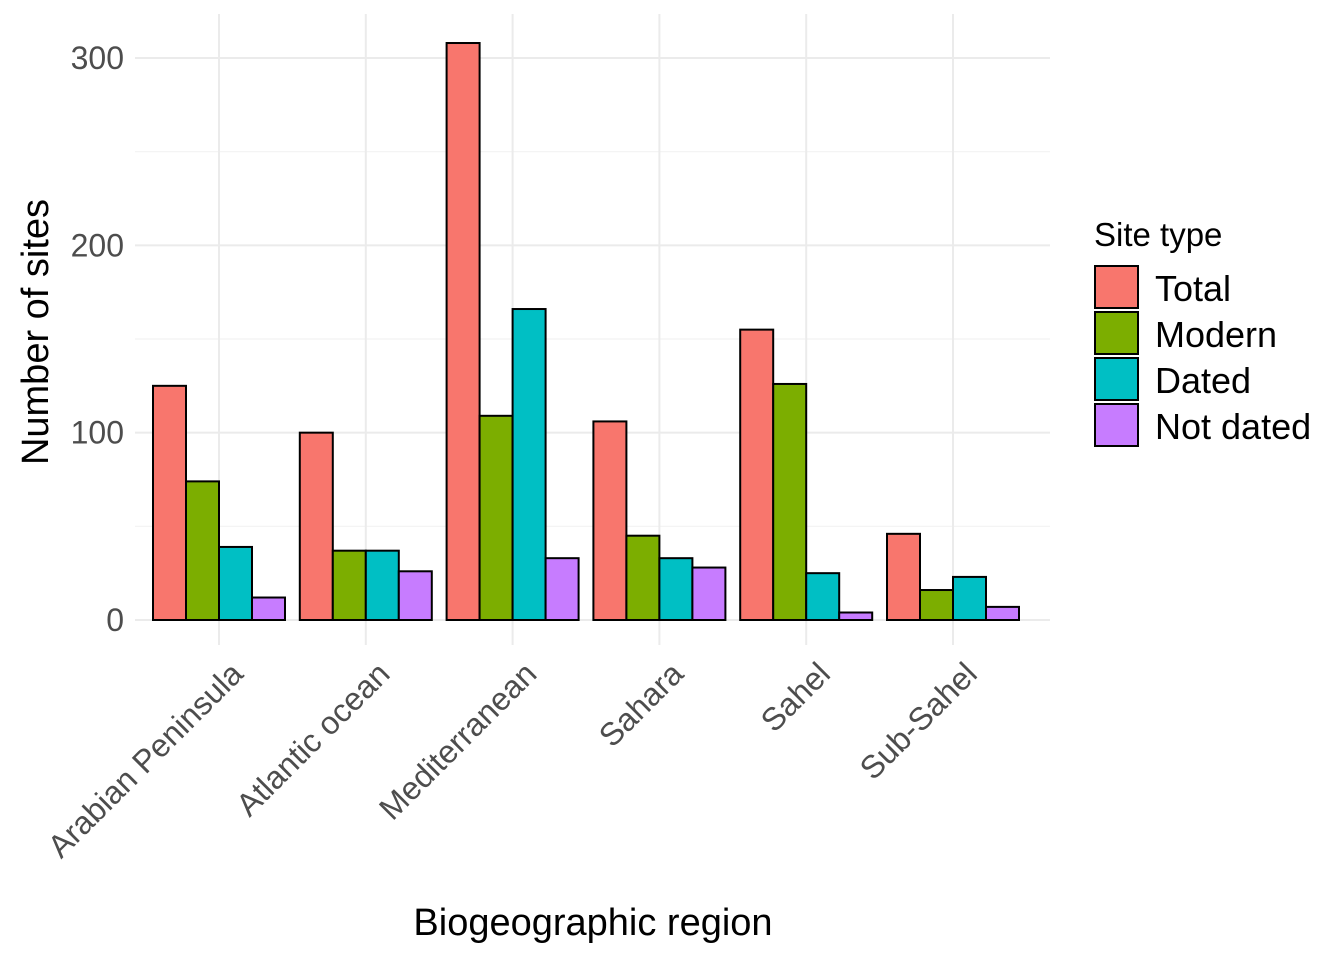 This screenshot has width=1344, height=960. Describe the element at coordinates (610, 520) in the screenshot. I see `bar-total-sahara` at that location.